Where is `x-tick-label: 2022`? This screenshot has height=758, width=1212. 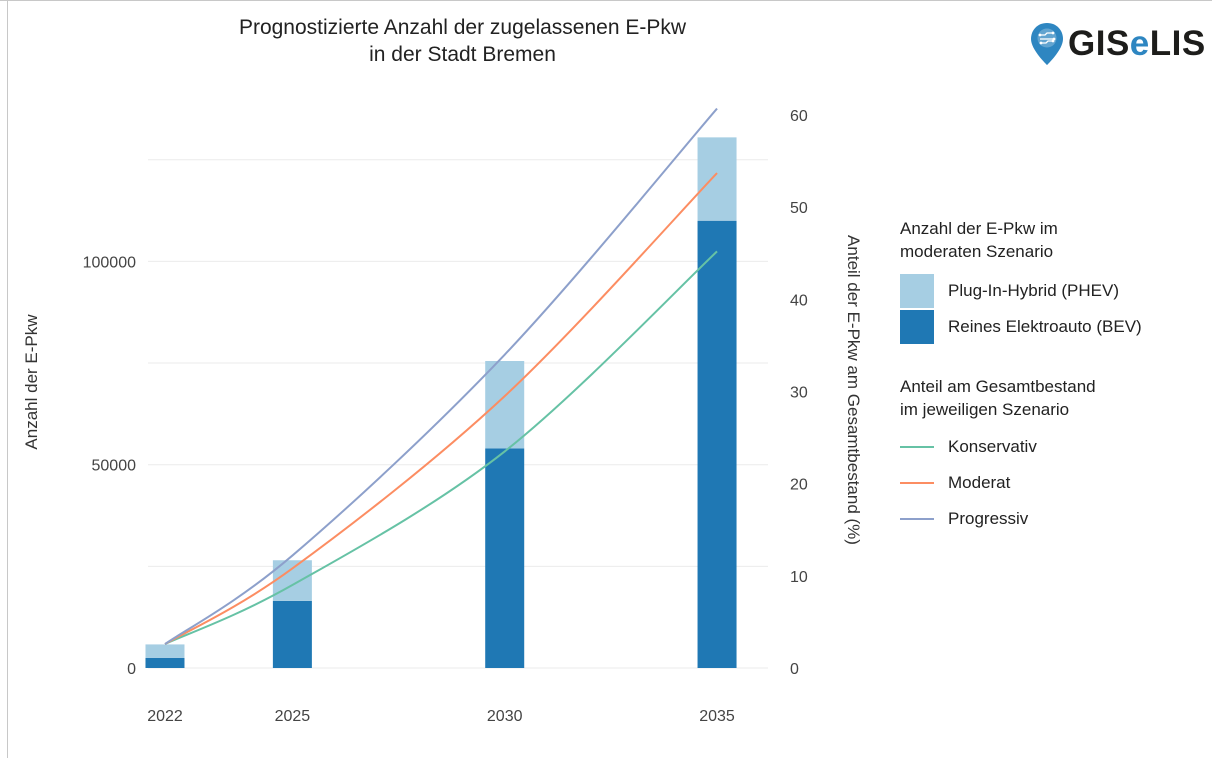
x-tick-label: 2022 is located at coordinates (165, 716).